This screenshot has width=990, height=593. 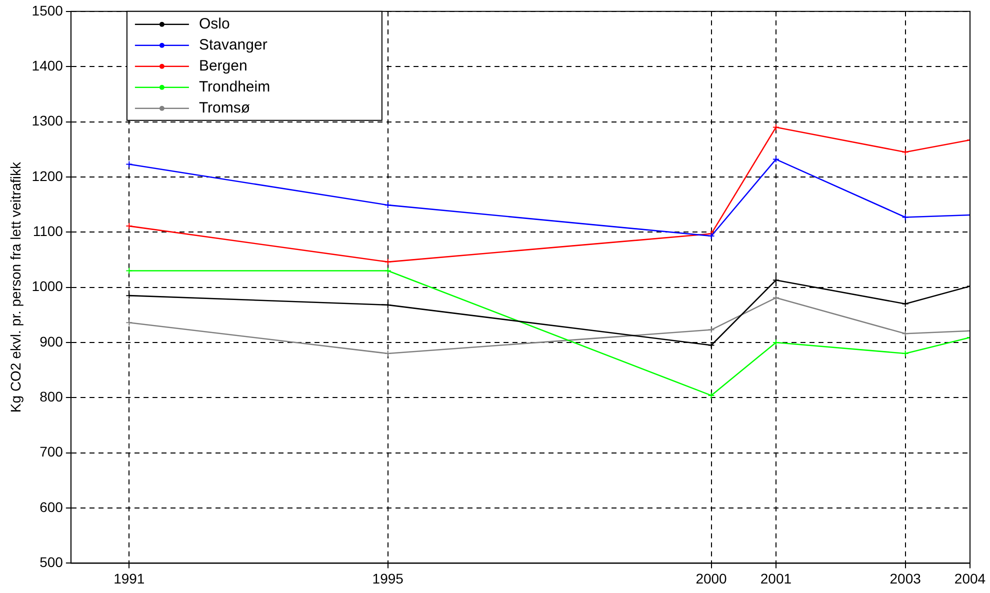 I want to click on legend-label: Tromsø, so click(x=224, y=108).